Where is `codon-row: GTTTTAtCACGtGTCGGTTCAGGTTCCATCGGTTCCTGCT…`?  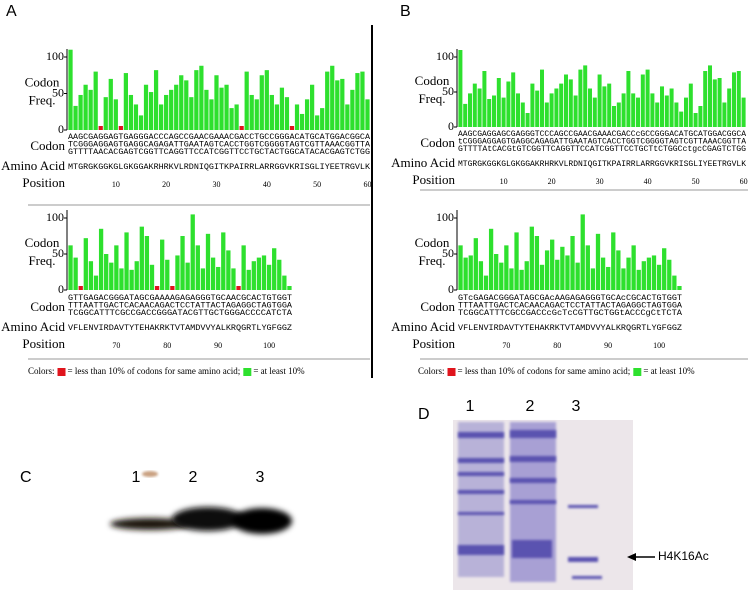
codon-row: GTTTTAtCACGtGTCGGTTCAGGTTCCATCGGTTCCTGCT… is located at coordinates (602, 149).